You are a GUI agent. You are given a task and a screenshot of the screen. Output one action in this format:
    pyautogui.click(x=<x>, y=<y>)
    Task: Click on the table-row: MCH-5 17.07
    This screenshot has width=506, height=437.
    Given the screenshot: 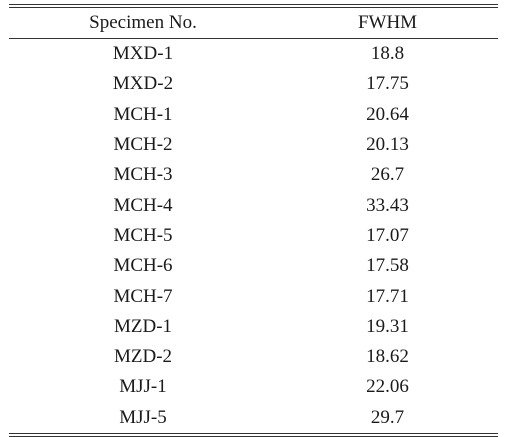 What is the action you would take?
    pyautogui.click(x=253, y=236)
    